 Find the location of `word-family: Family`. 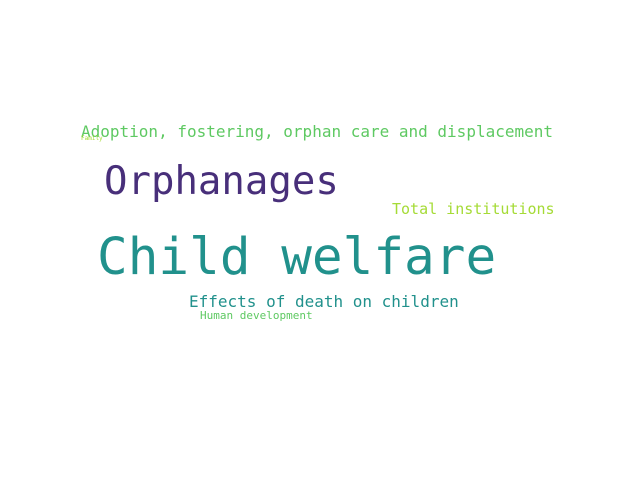

word-family: Family is located at coordinates (92, 138).